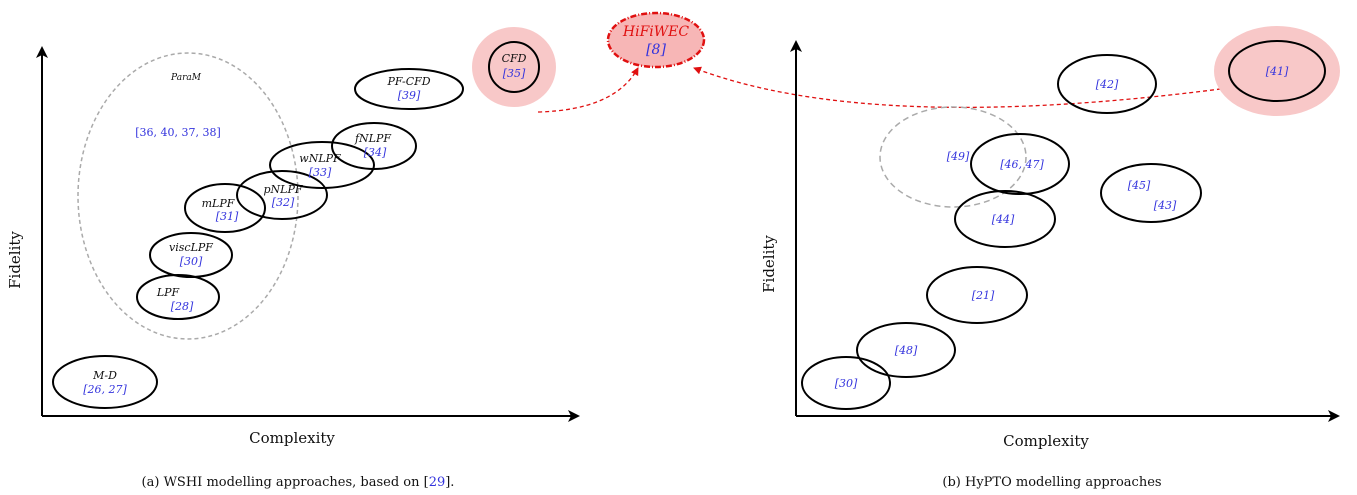 The height and width of the screenshot is (495, 1357). I want to click on node-30: [30], so click(846, 383).